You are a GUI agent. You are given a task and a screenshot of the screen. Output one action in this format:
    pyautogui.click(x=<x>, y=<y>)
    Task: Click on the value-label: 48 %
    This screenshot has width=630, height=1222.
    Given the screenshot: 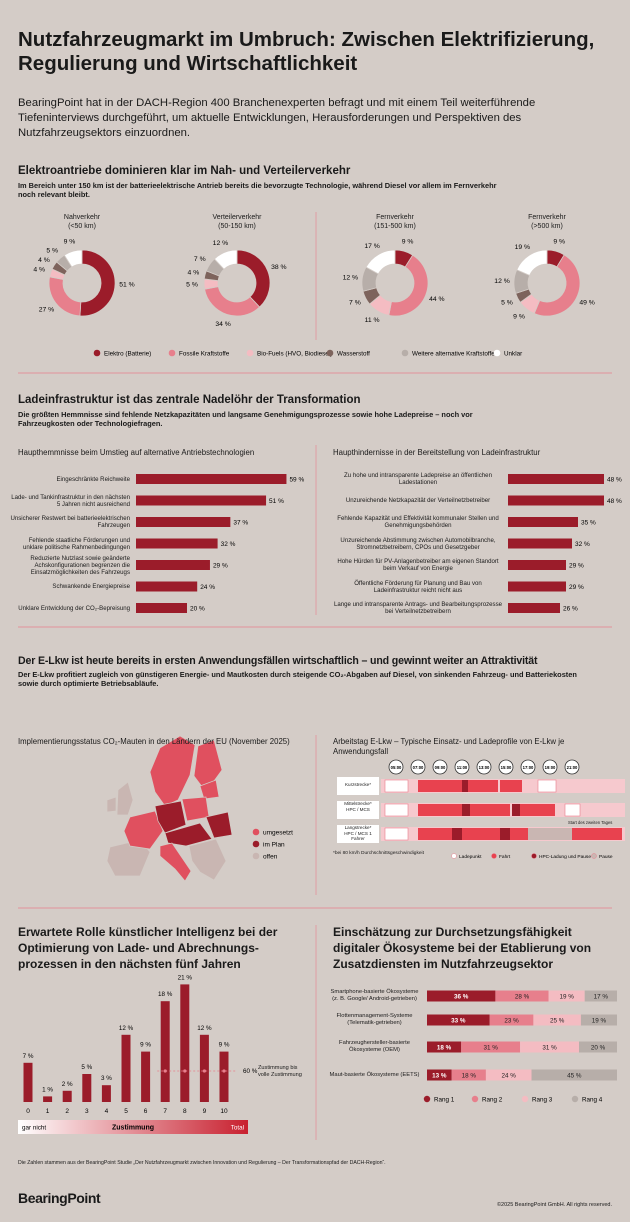 What is the action you would take?
    pyautogui.click(x=614, y=501)
    